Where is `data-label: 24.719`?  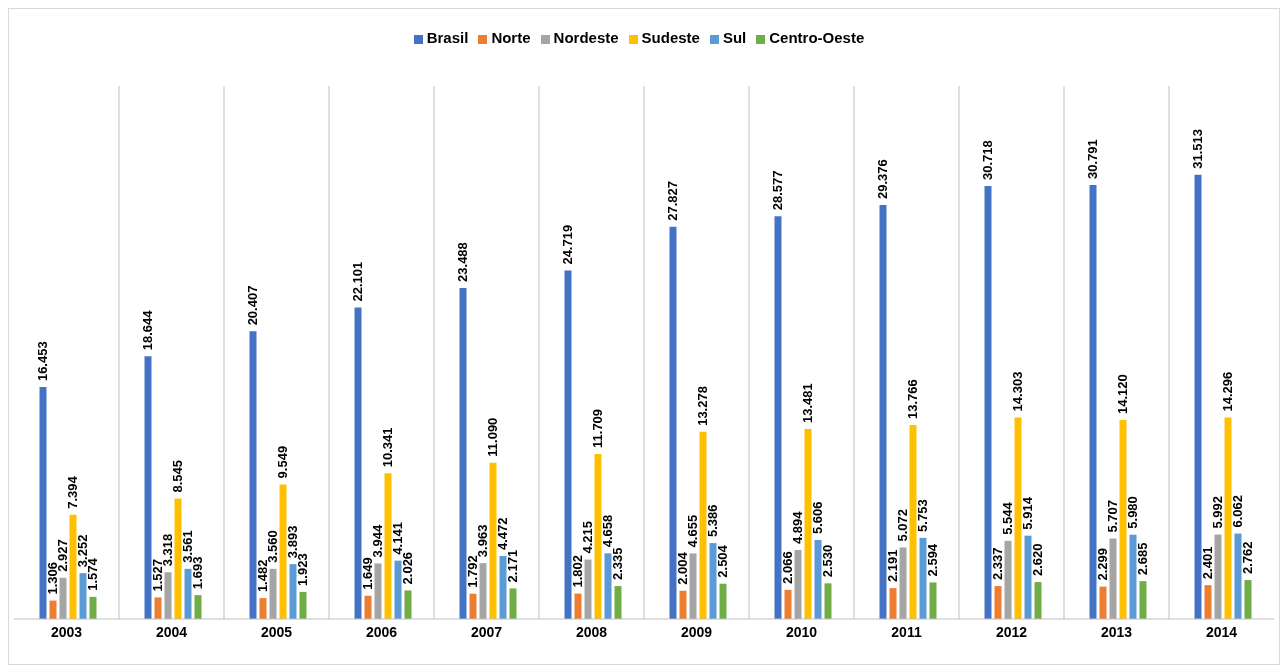 data-label: 24.719 is located at coordinates (567, 244).